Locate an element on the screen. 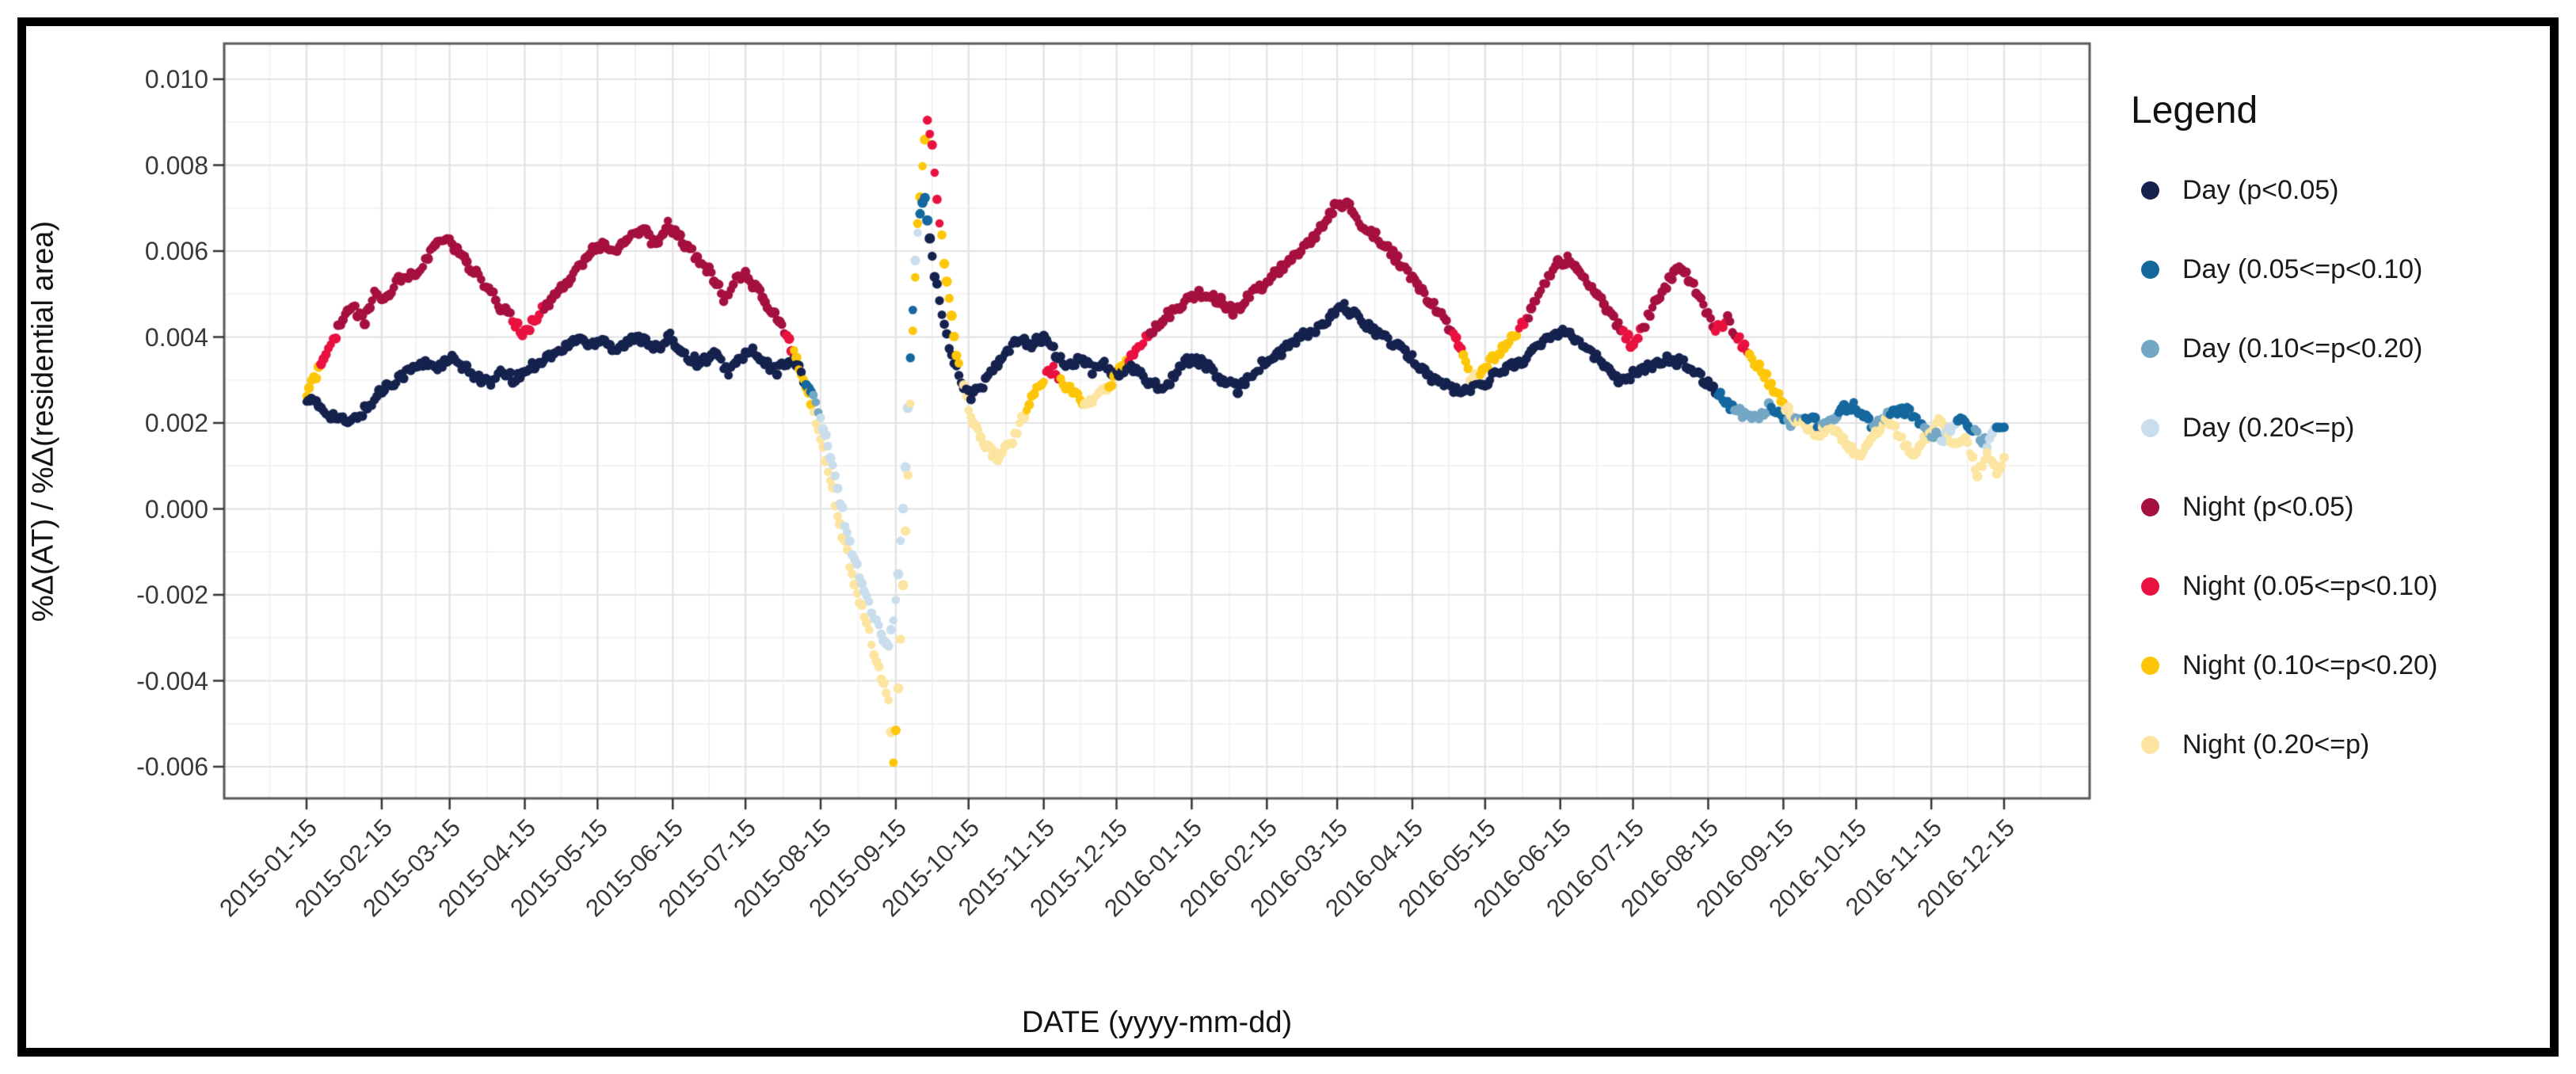 The image size is (2576, 1074). legend-entry: Day (0.10<=p<0.20) is located at coordinates (2341, 348).